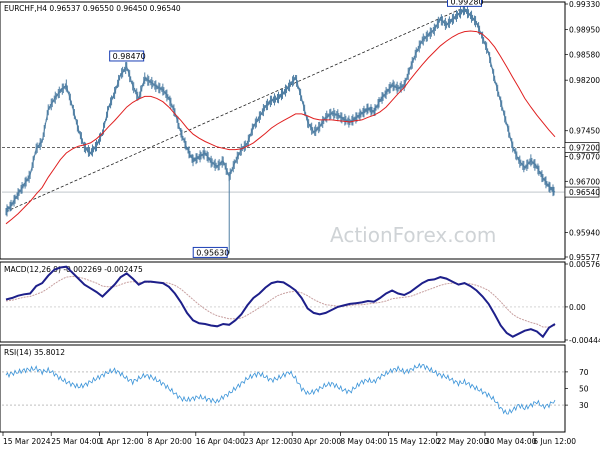  What do you see at coordinates (467, 3) in the screenshot?
I see `annotation-label: 0.99280` at bounding box center [467, 3].